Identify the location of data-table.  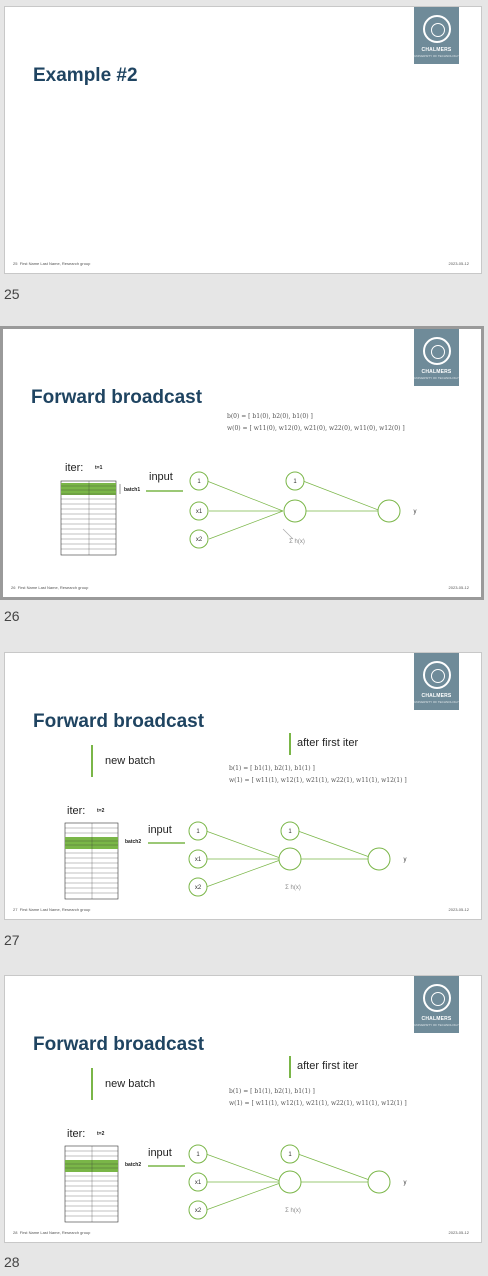
(90, 518).